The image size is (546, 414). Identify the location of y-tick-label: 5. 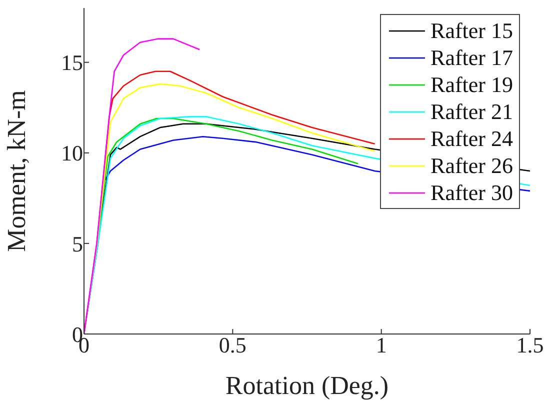
(77, 243).